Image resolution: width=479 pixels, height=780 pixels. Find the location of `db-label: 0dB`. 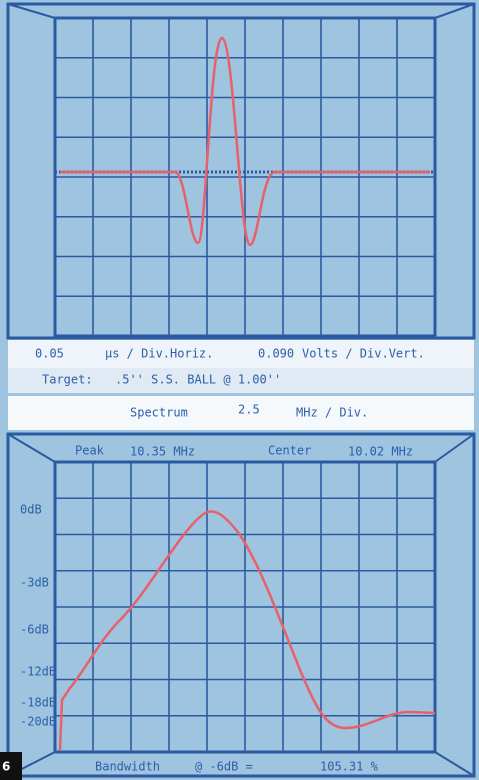

db-label: 0dB is located at coordinates (31, 510).